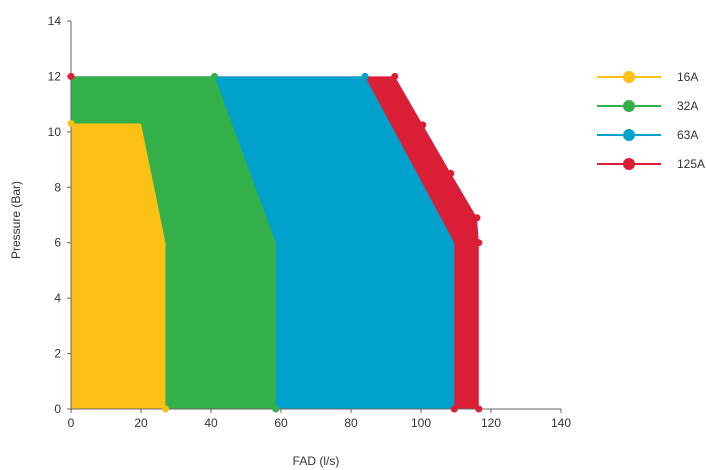 The image size is (706, 470). Describe the element at coordinates (55, 21) in the screenshot. I see `y-tick-label: 14` at that location.